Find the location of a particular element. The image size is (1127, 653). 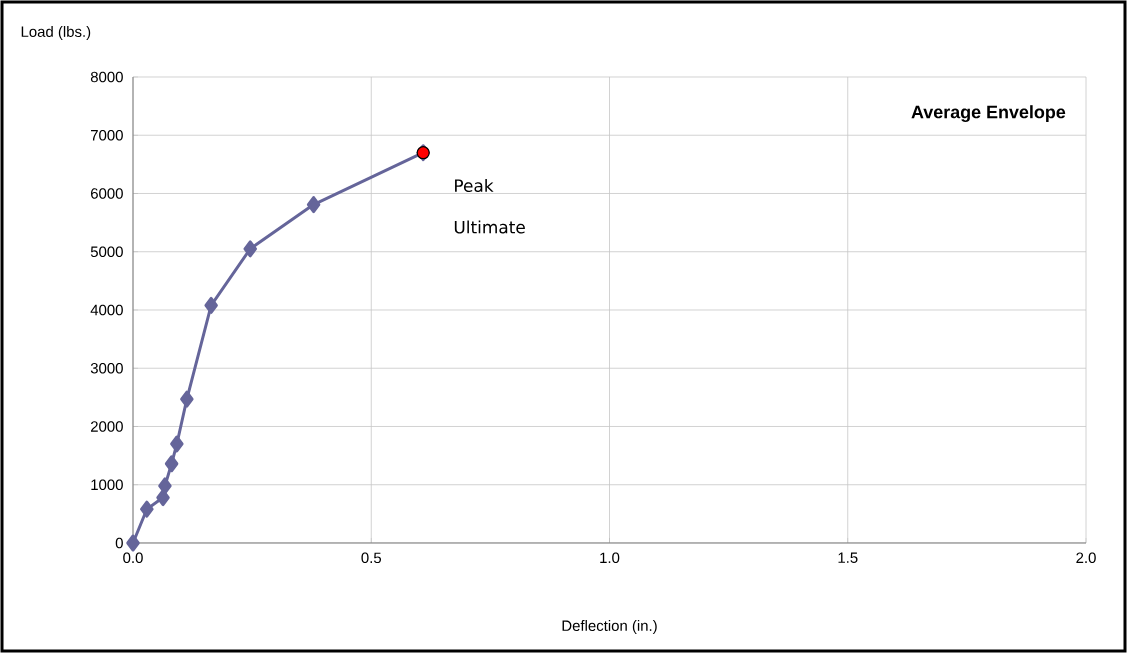

text: Average Envelope is located at coordinates (988, 113).